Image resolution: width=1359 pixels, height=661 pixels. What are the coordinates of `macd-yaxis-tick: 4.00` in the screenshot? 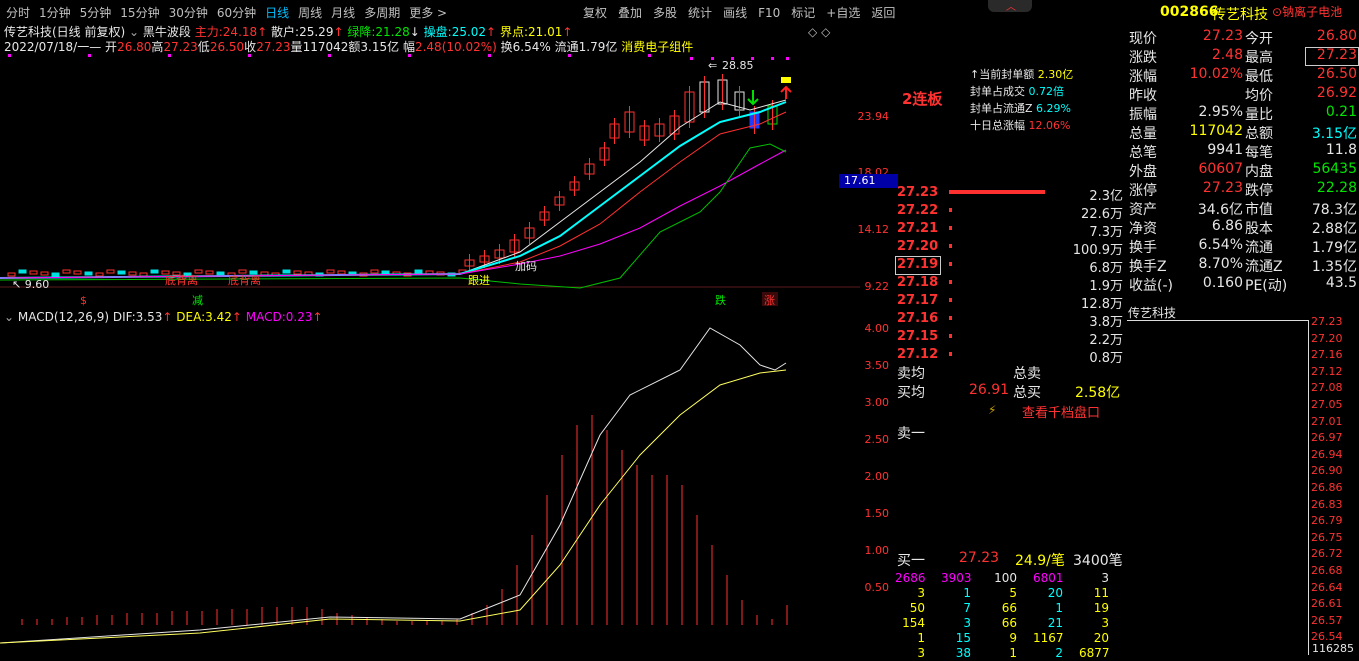 It's located at (877, 328).